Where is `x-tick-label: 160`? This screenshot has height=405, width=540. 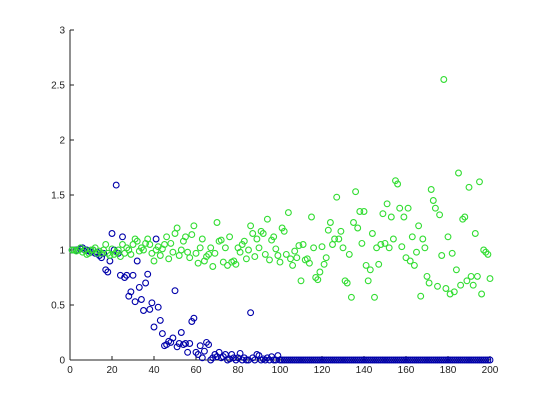
x-tick-label: 160 is located at coordinates (406, 370).